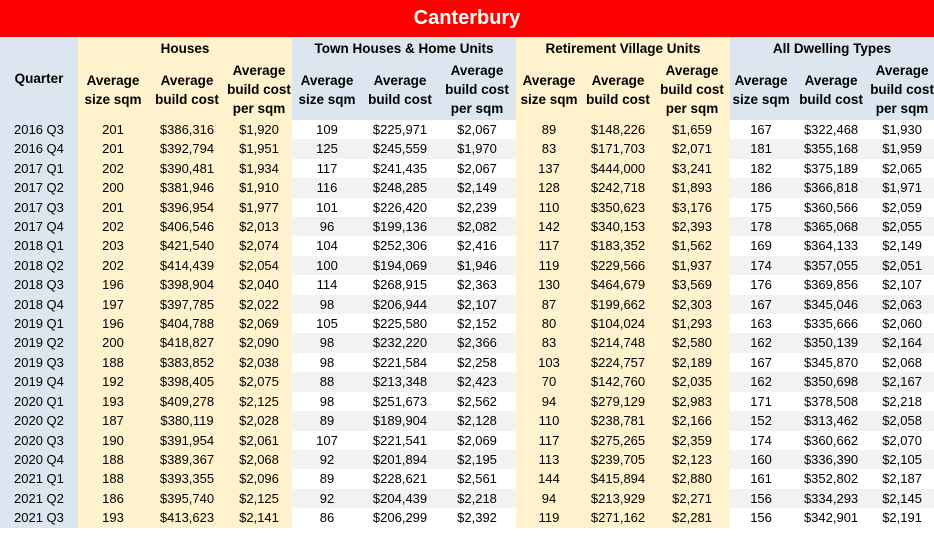  What do you see at coordinates (831, 324) in the screenshot?
I see `cell-all-cost: $335,666` at bounding box center [831, 324].